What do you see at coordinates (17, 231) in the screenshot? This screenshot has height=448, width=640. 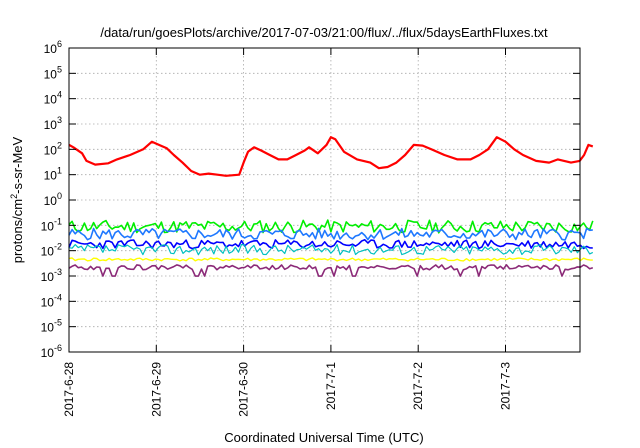 I see `y-axis-label-main: protons/cm` at bounding box center [17, 231].